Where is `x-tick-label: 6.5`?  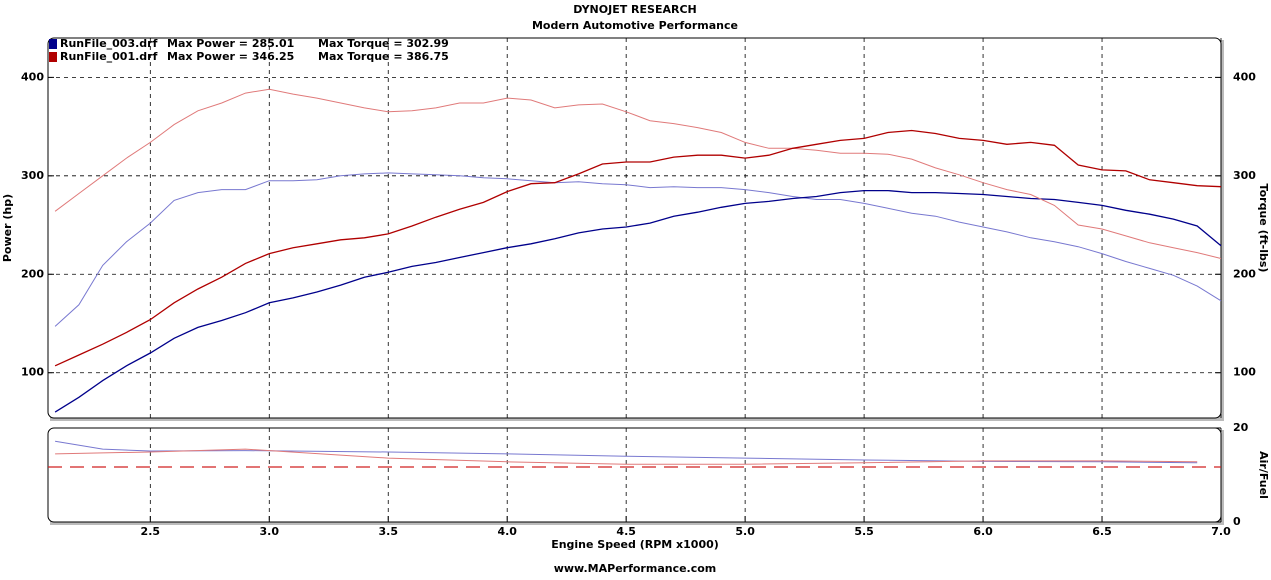 x-tick-label: 6.5 is located at coordinates (1102, 531).